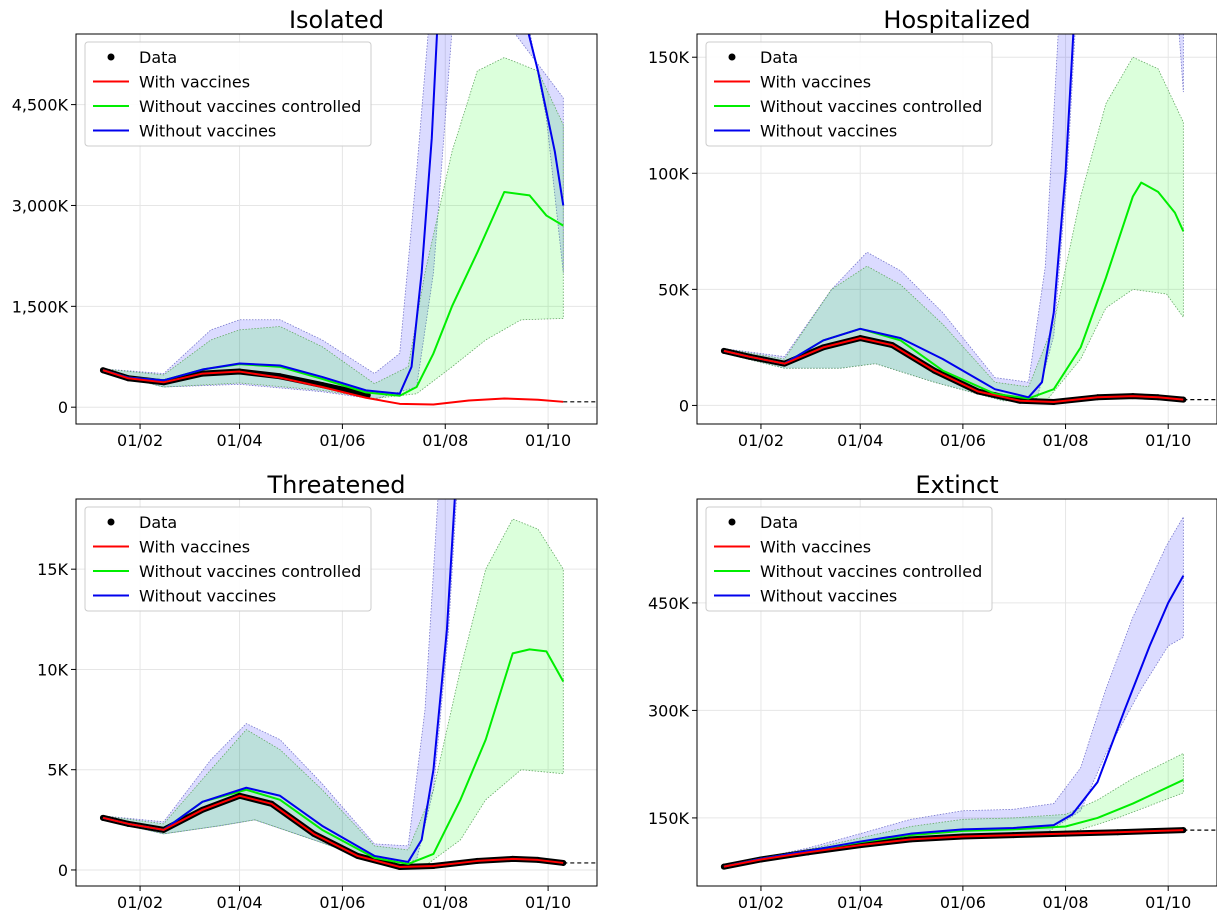  I want to click on plot-area, so click(953, 692).